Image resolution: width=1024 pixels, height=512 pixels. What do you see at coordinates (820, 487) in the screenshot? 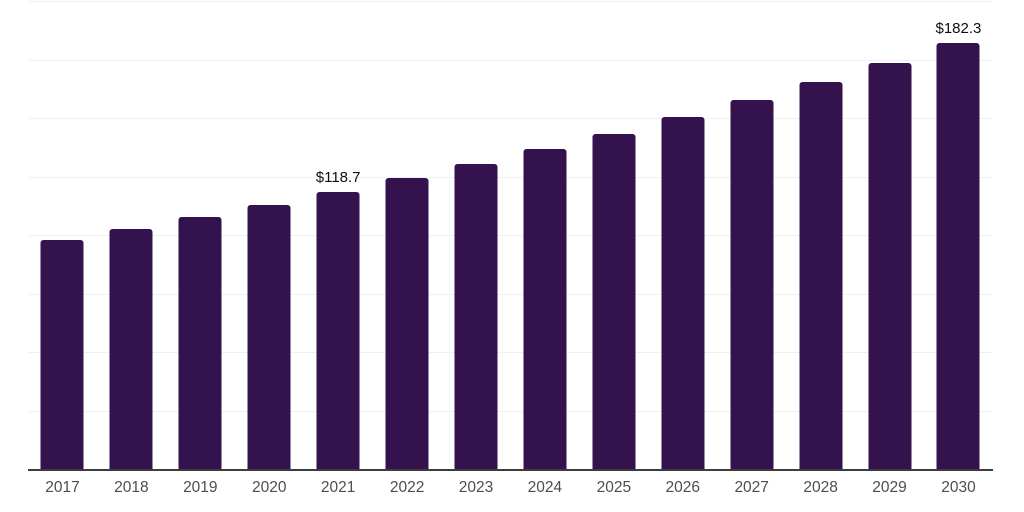
I see `x-tick-label-2028: 2028` at bounding box center [820, 487].